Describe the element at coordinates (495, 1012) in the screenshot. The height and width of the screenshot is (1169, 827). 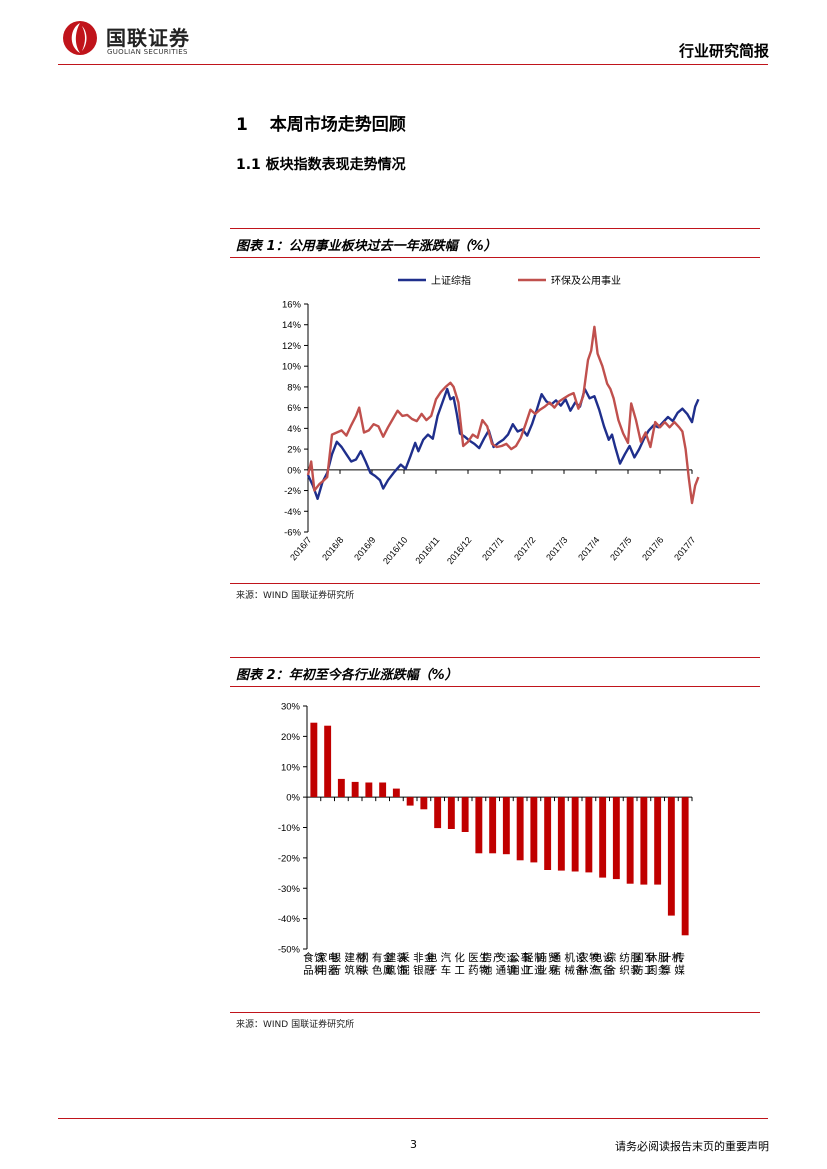
I see `figure2-bottom-rule` at that location.